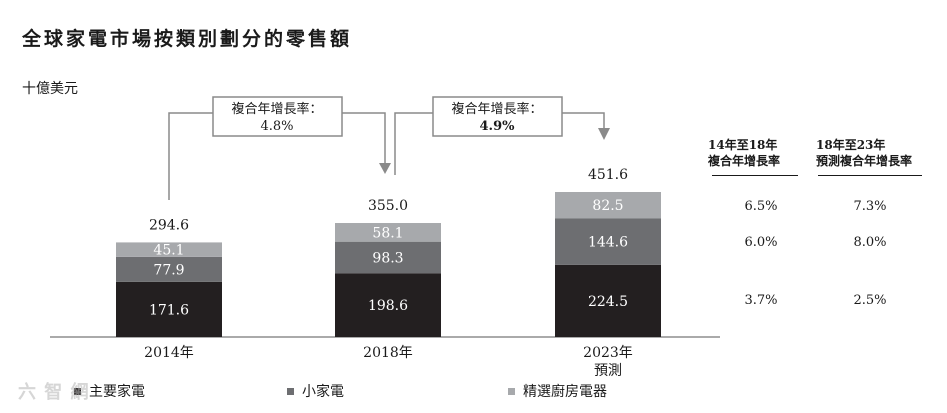 The image size is (947, 413). Describe the element at coordinates (755, 175) in the screenshot. I see `table-header-1-underline` at that location.